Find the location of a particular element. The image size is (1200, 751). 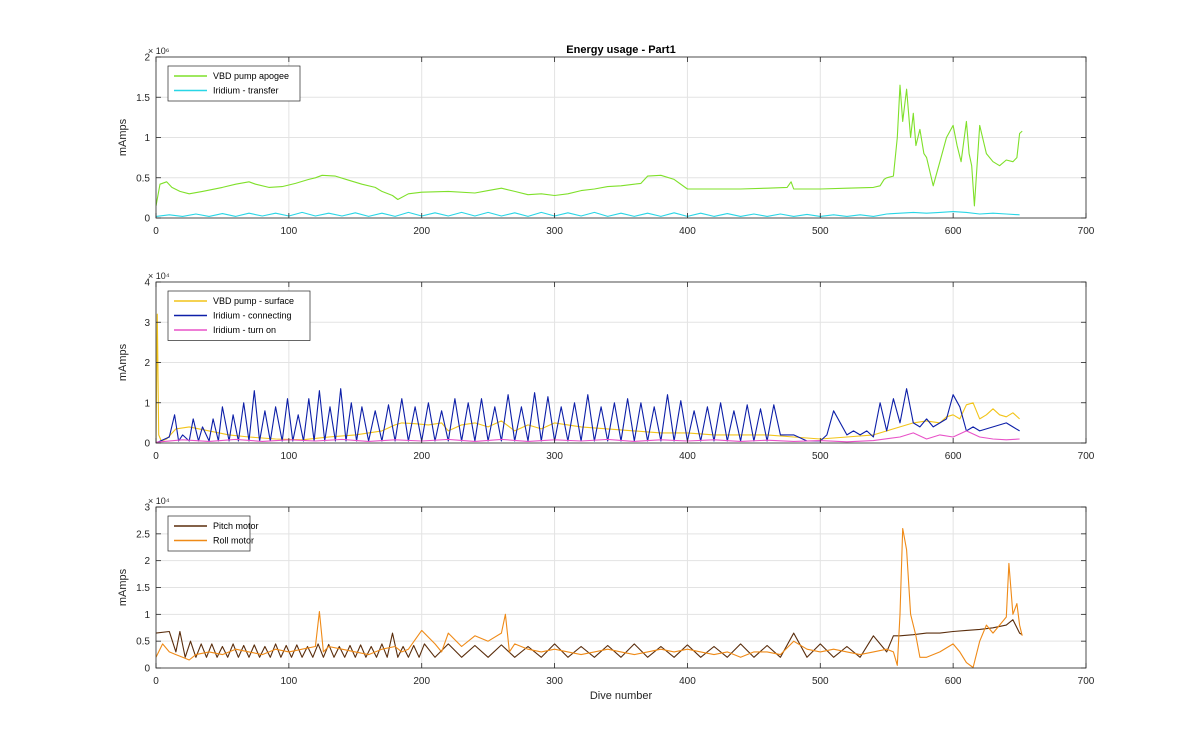

legend: Pitch motor Roll motor is located at coordinates (213, 533).